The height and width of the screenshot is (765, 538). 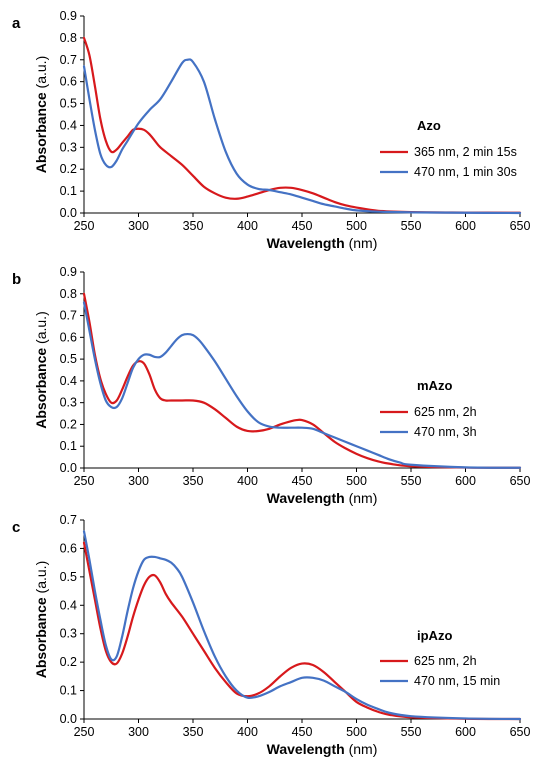 What do you see at coordinates (457, 681) in the screenshot?
I see `legend-entry: 470 nm, 15 min` at bounding box center [457, 681].